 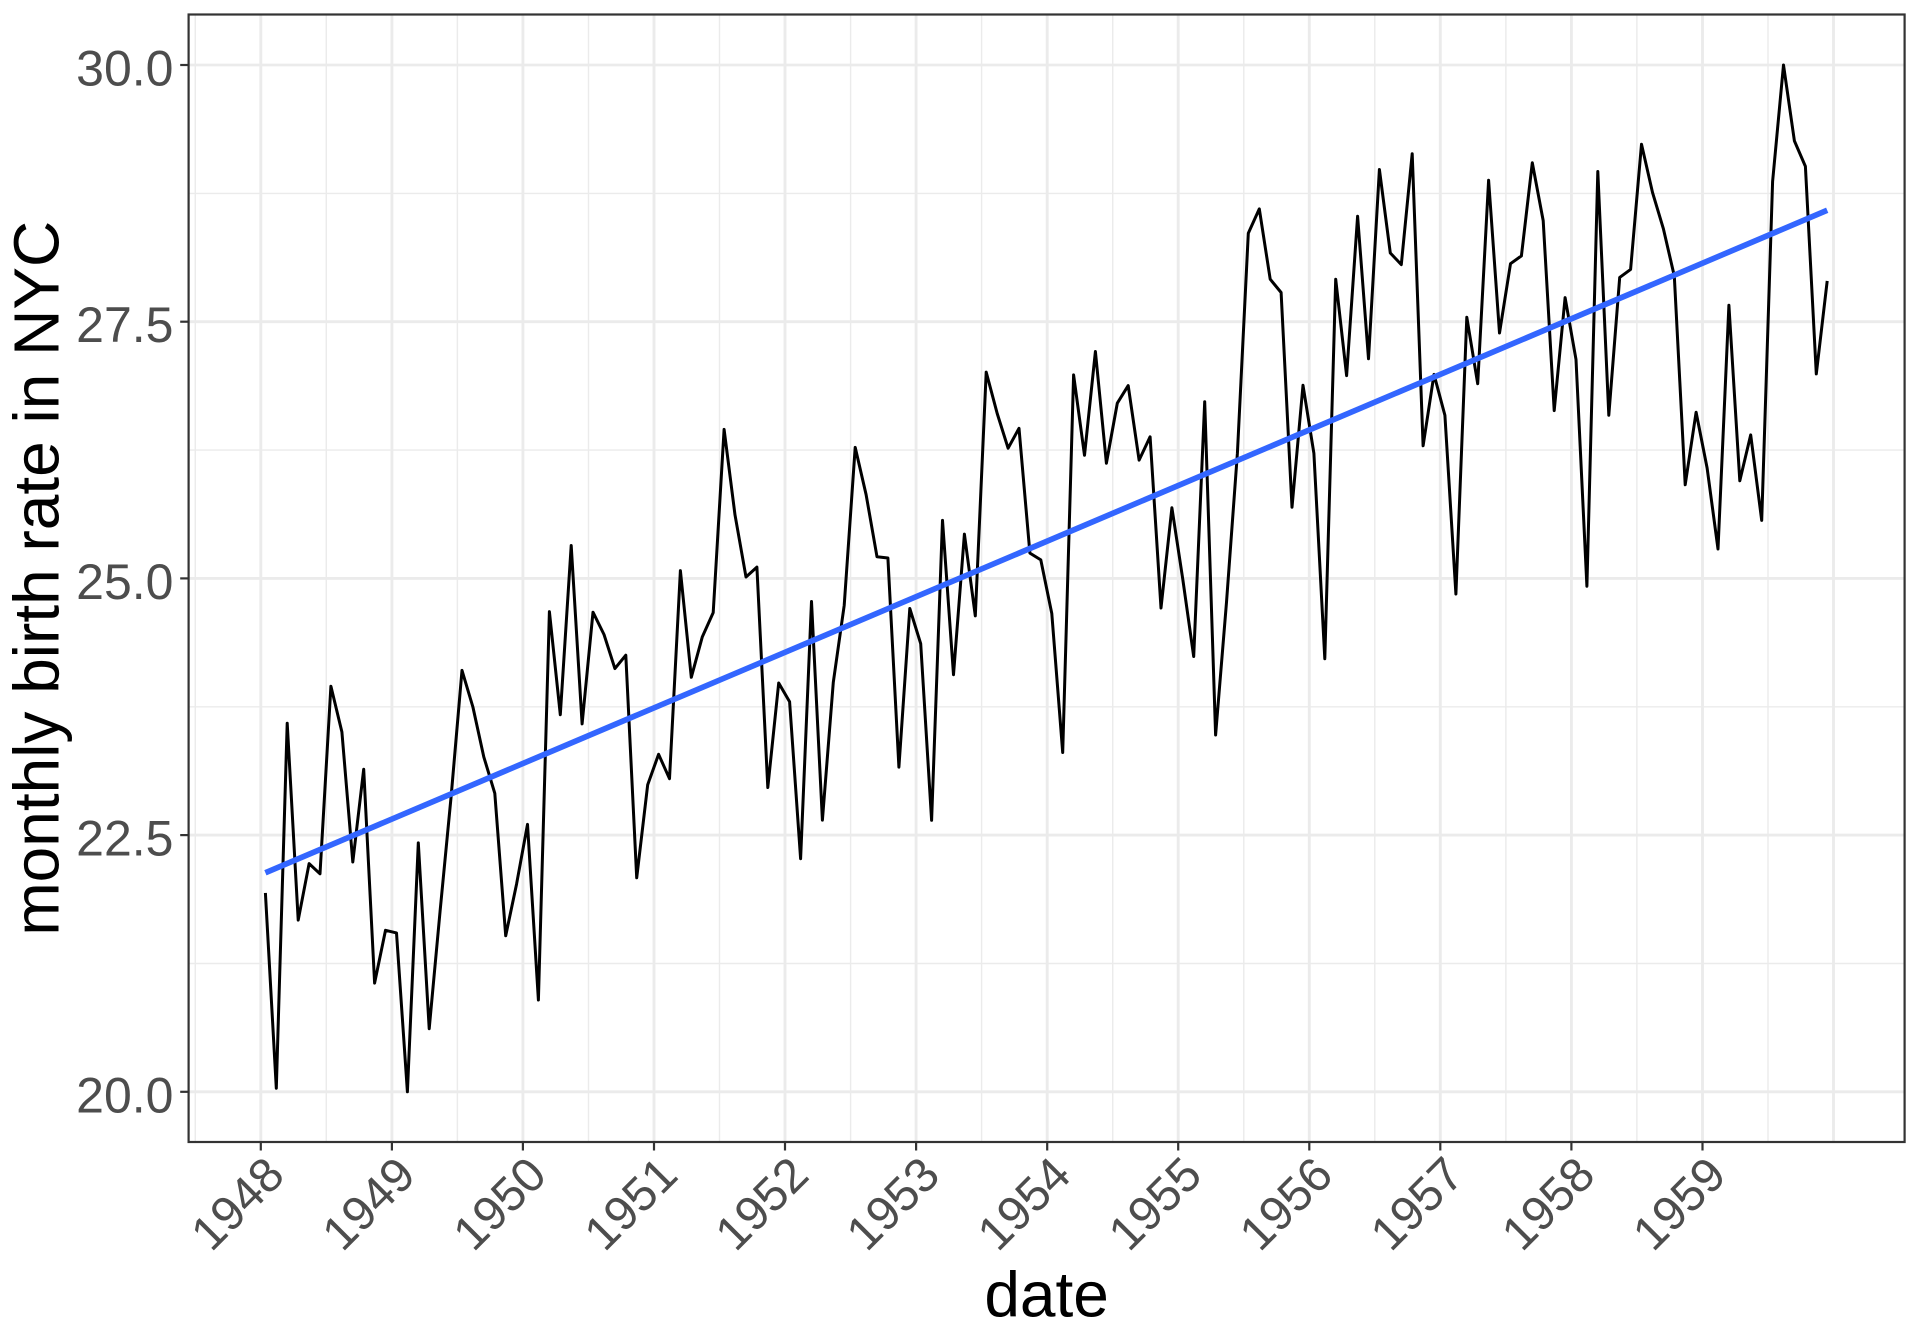 What do you see at coordinates (124, 582) in the screenshot?
I see `svg-text: 25.0` at bounding box center [124, 582].